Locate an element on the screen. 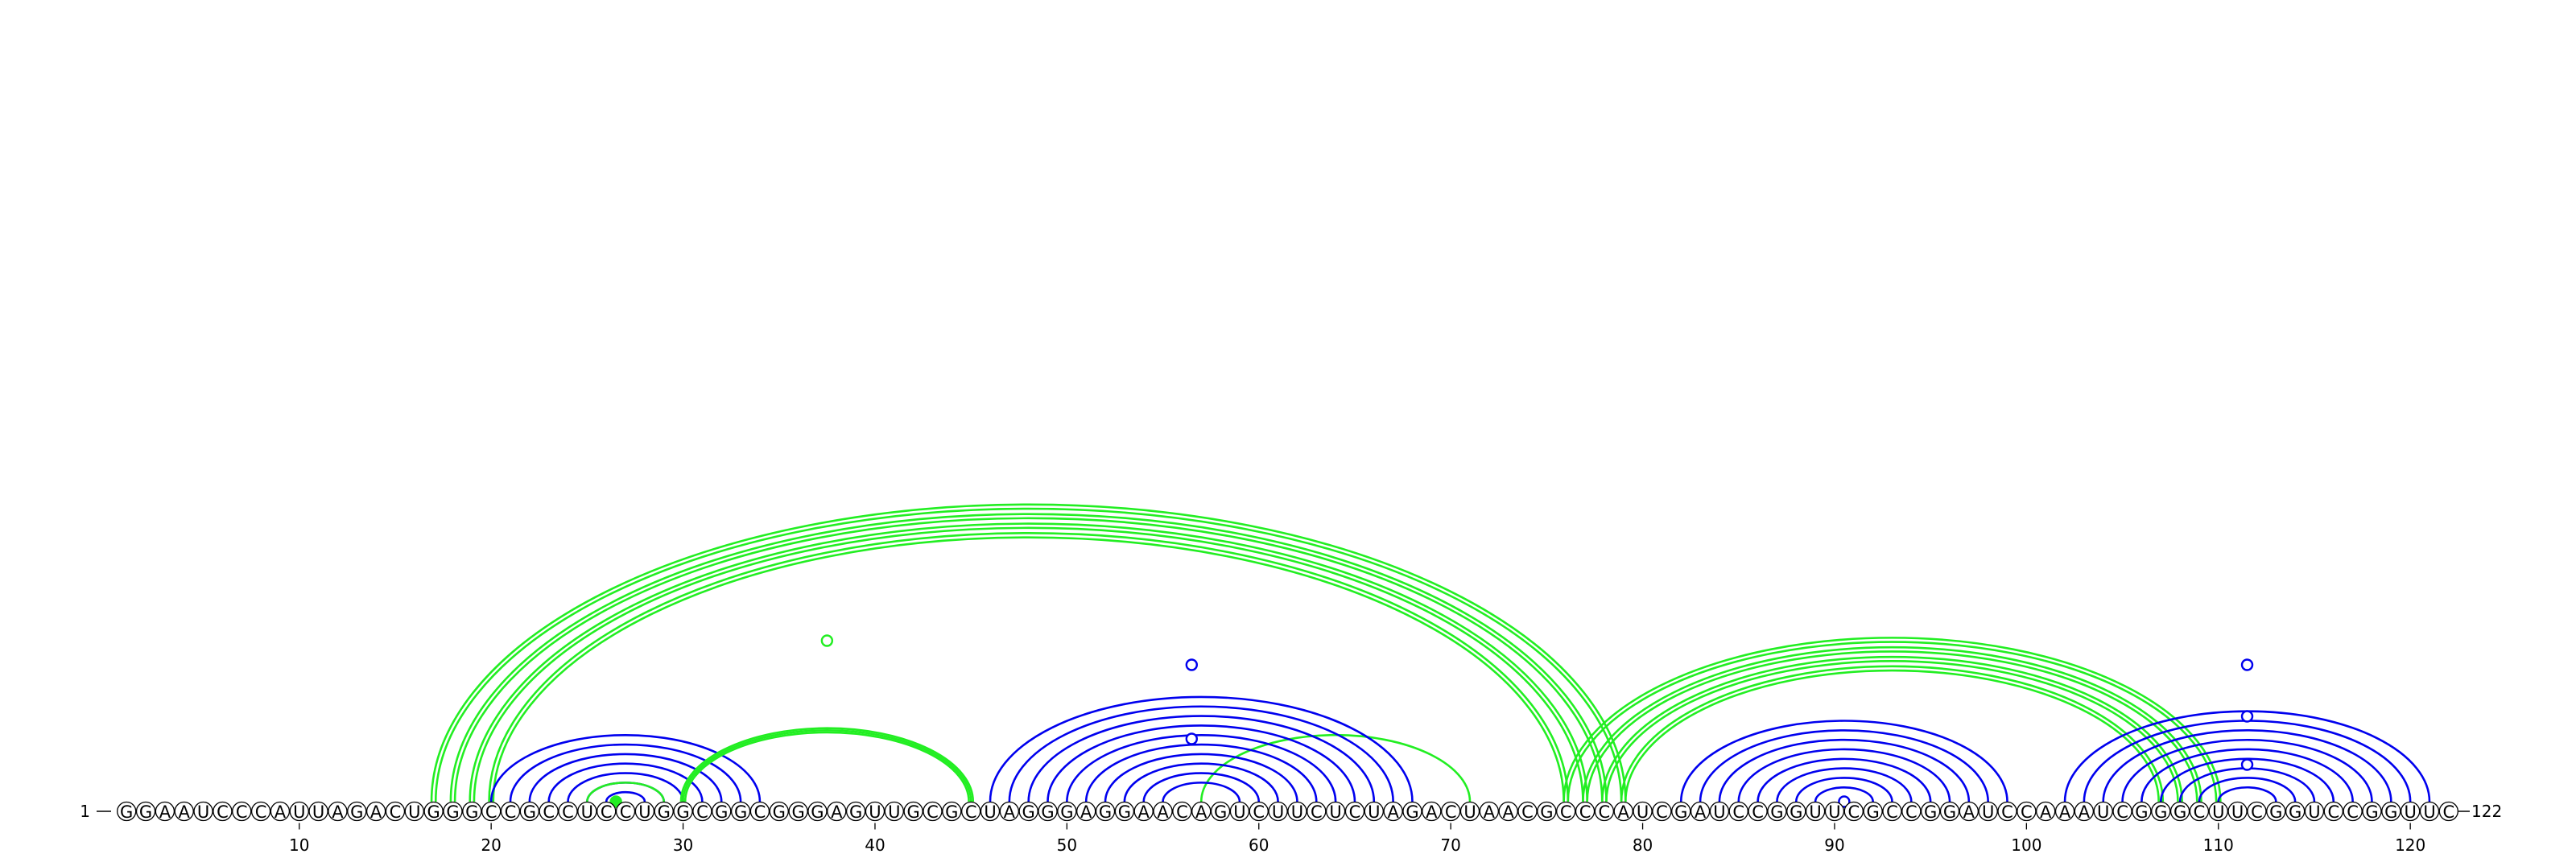  nucleotide-66: U is located at coordinates (1374, 812).